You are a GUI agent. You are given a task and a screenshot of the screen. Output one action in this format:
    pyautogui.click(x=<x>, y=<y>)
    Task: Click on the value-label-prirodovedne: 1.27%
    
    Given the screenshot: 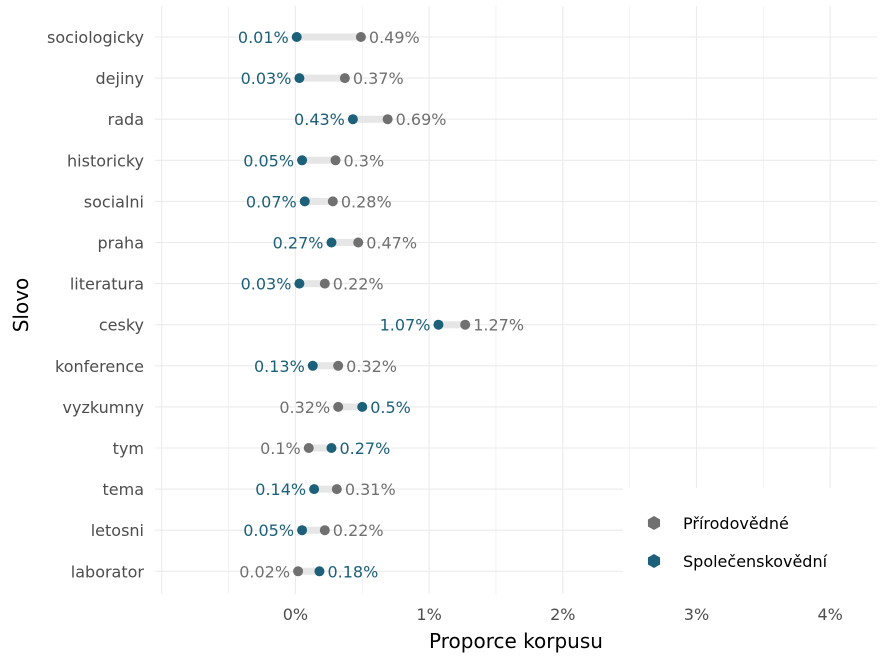 What is the action you would take?
    pyautogui.click(x=498, y=325)
    